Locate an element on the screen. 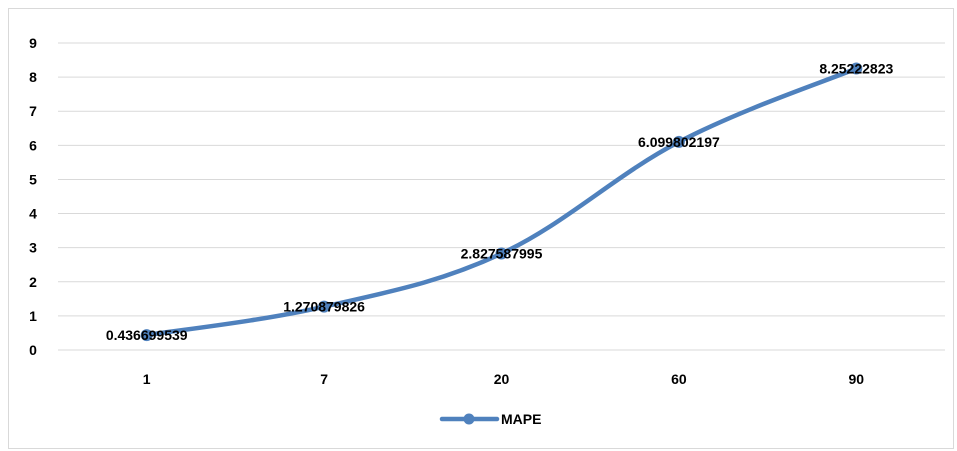 This screenshot has height=451, width=957. data-label-1: 0.436699539 is located at coordinates (147, 335).